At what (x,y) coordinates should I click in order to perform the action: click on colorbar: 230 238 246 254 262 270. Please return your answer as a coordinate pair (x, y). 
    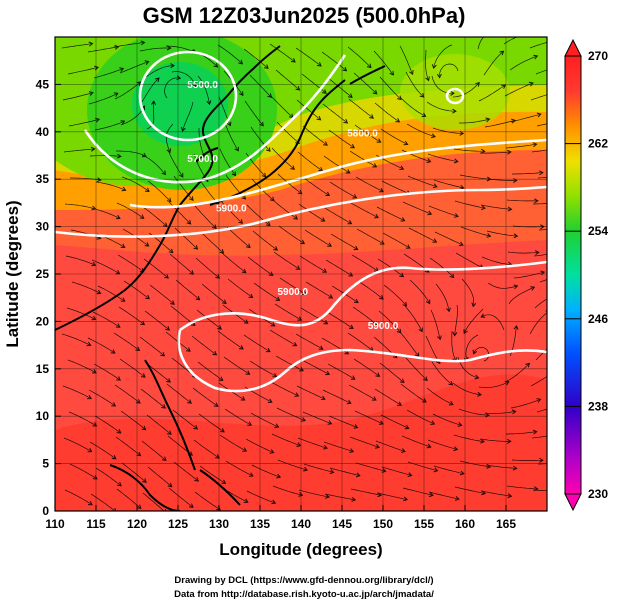
    Looking at the image, I should click on (586, 275).